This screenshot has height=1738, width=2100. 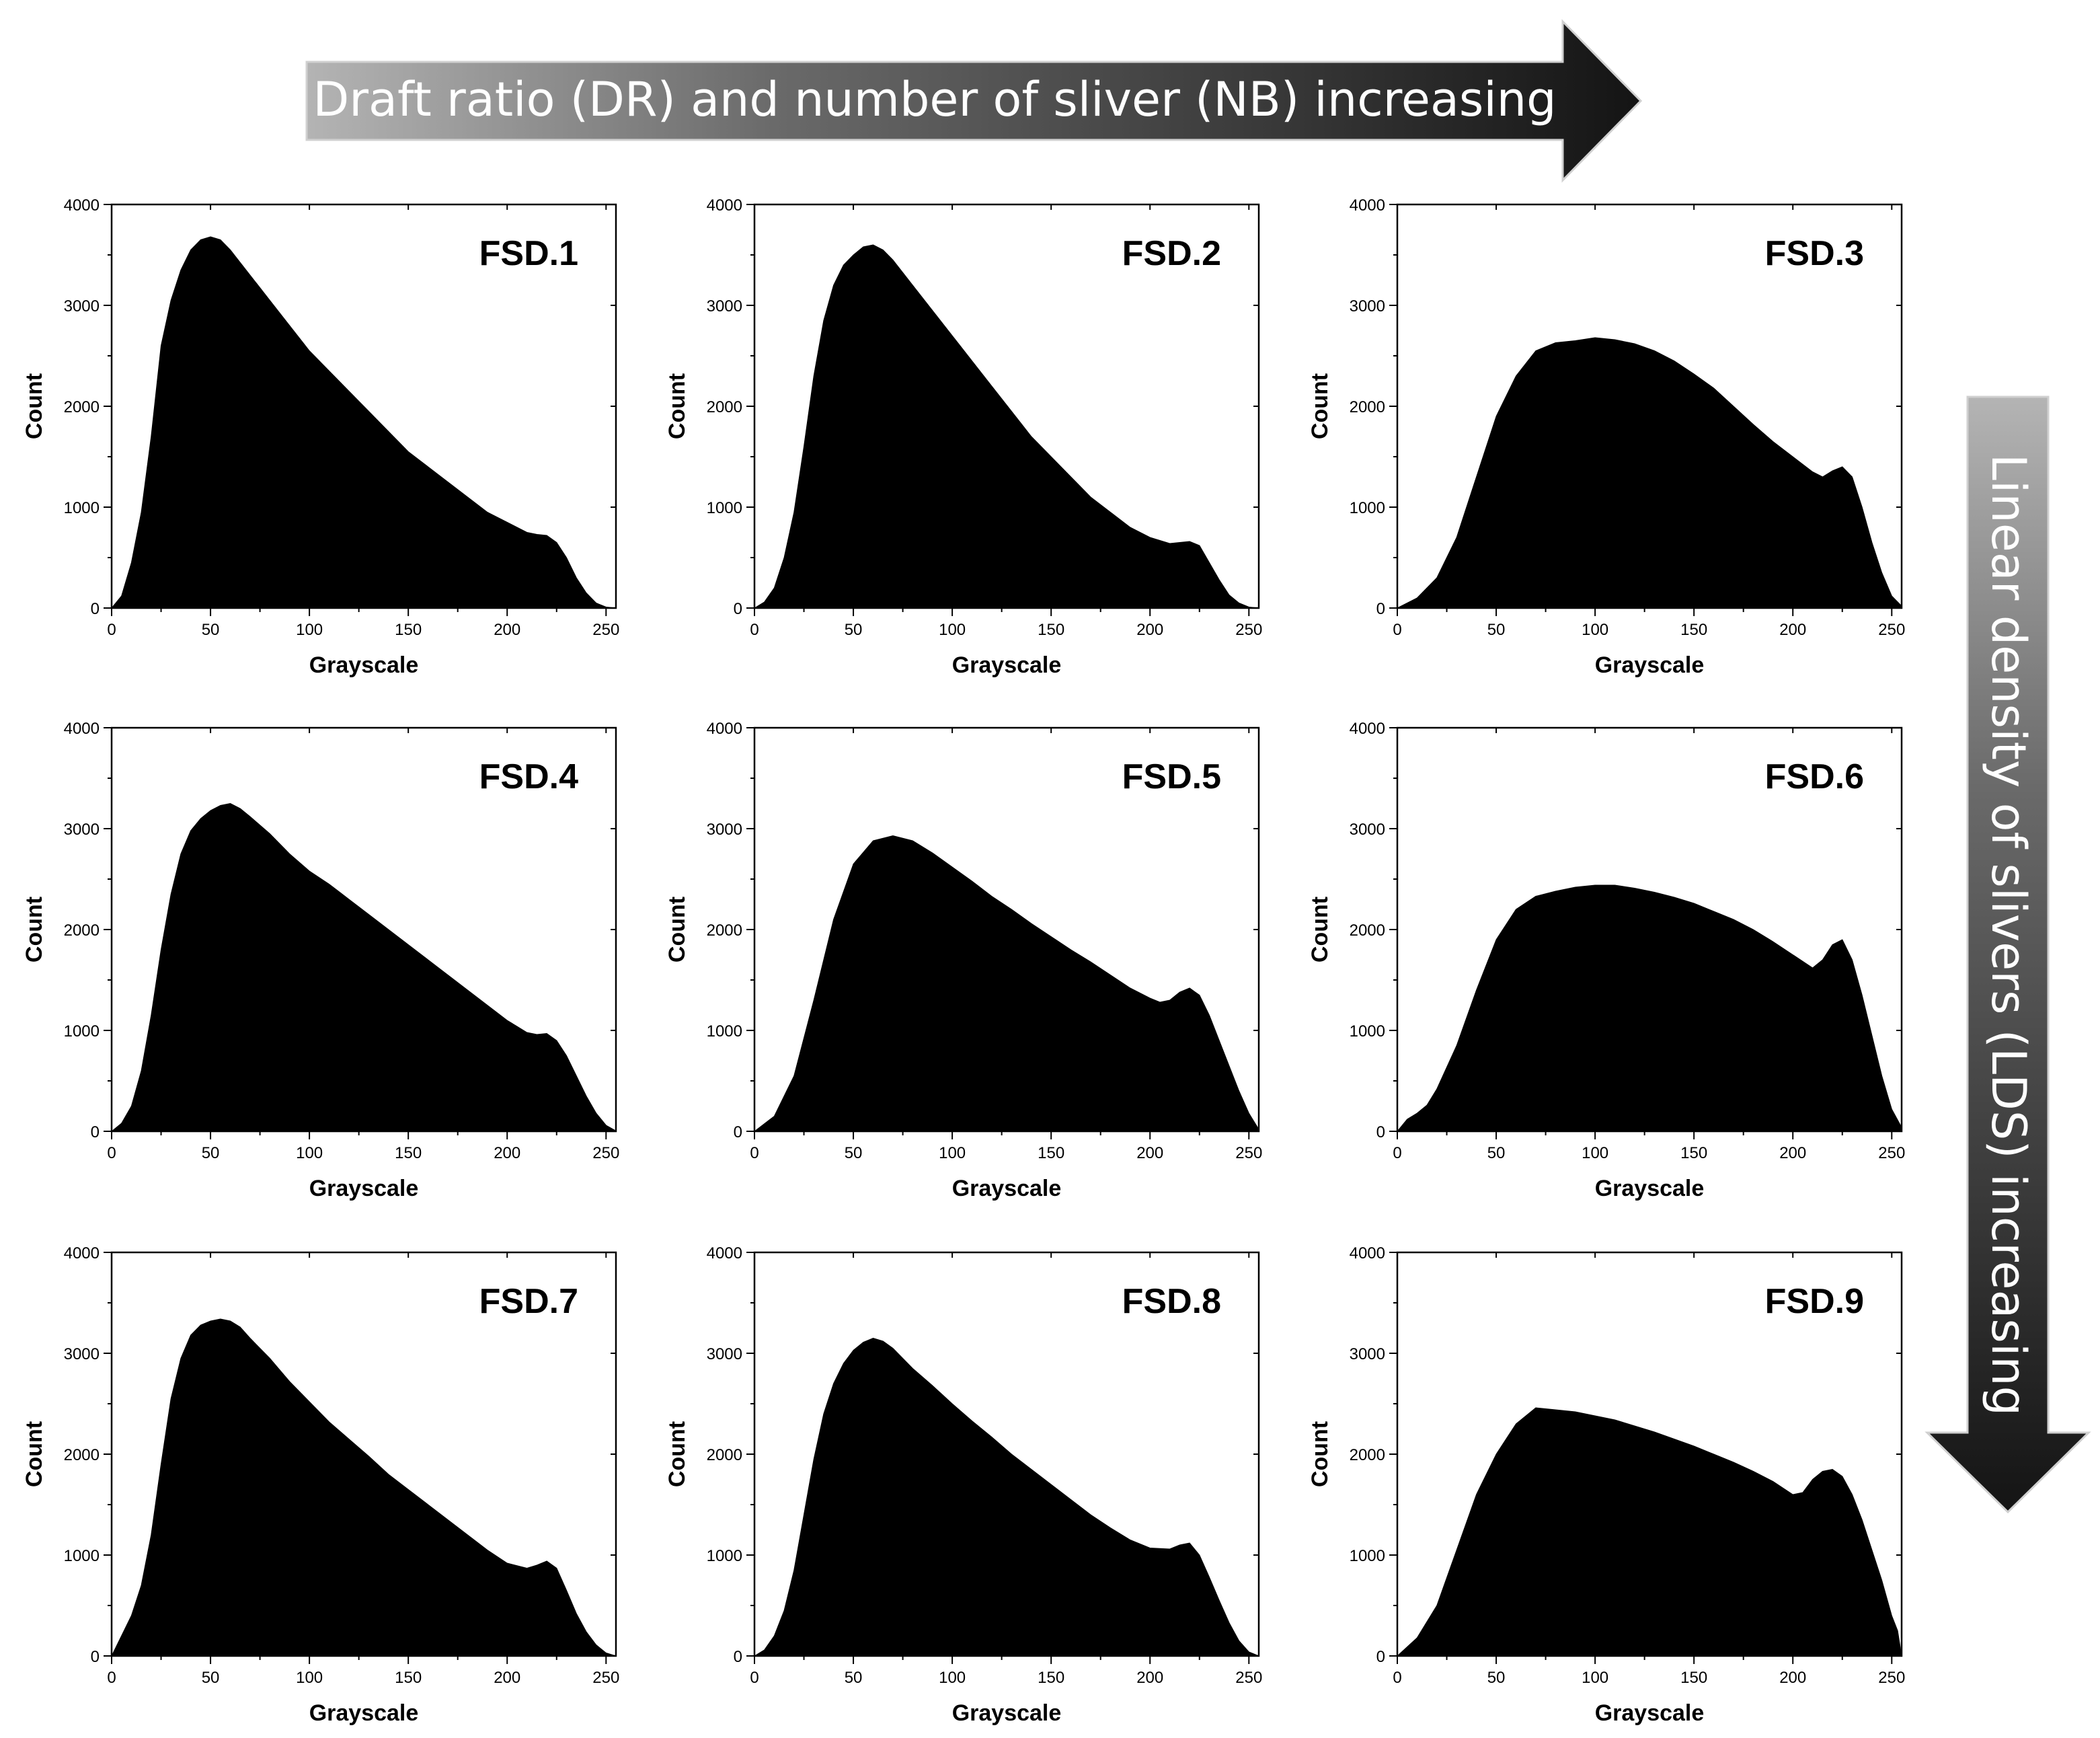 I want to click on panel-label: FSD.8, so click(x=1171, y=1301).